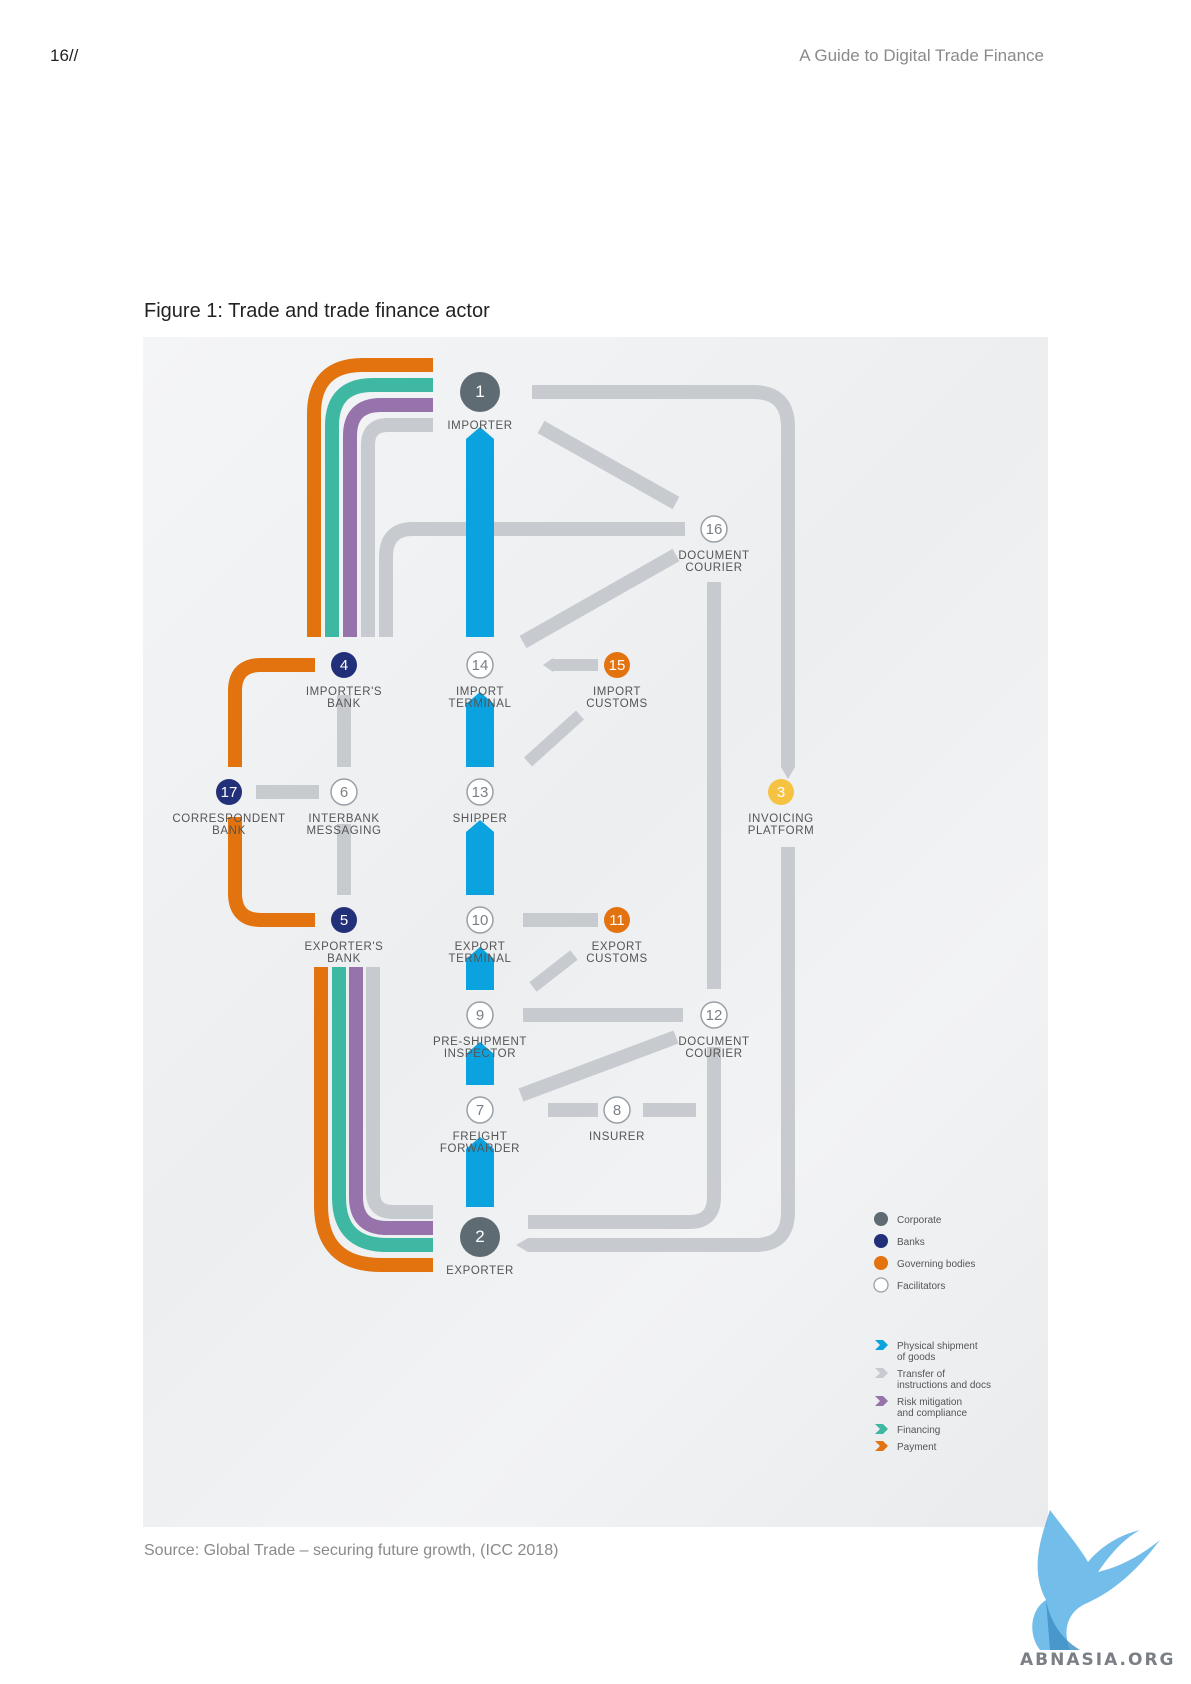  I want to click on node-6-number: 6, so click(344, 792).